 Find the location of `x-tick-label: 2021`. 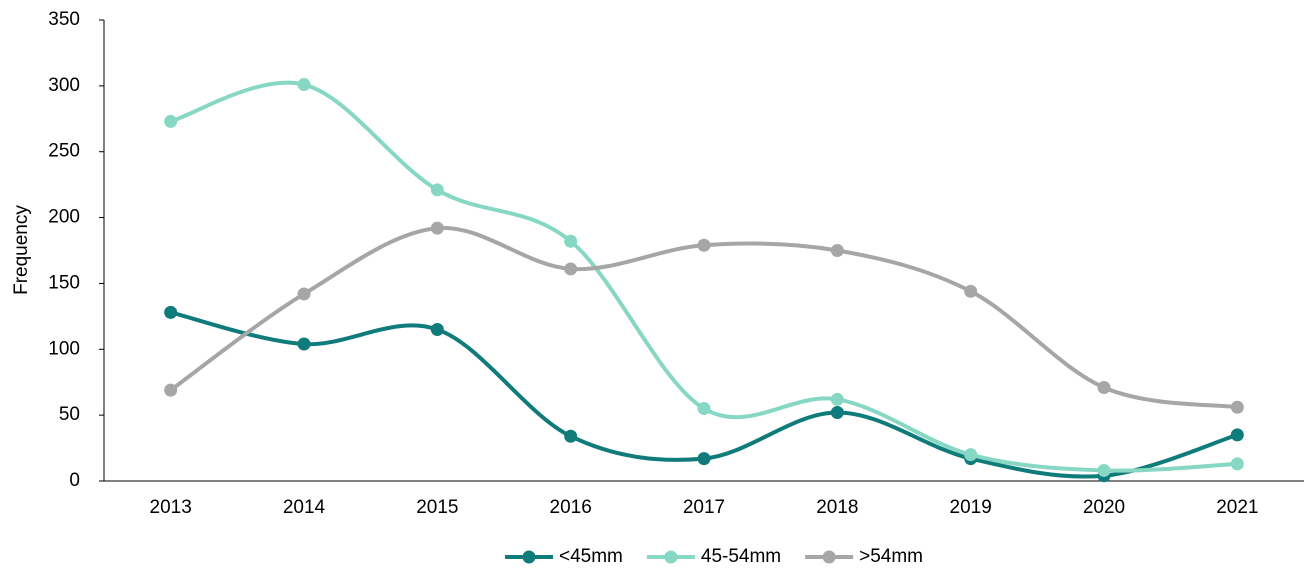

x-tick-label: 2021 is located at coordinates (1237, 507).